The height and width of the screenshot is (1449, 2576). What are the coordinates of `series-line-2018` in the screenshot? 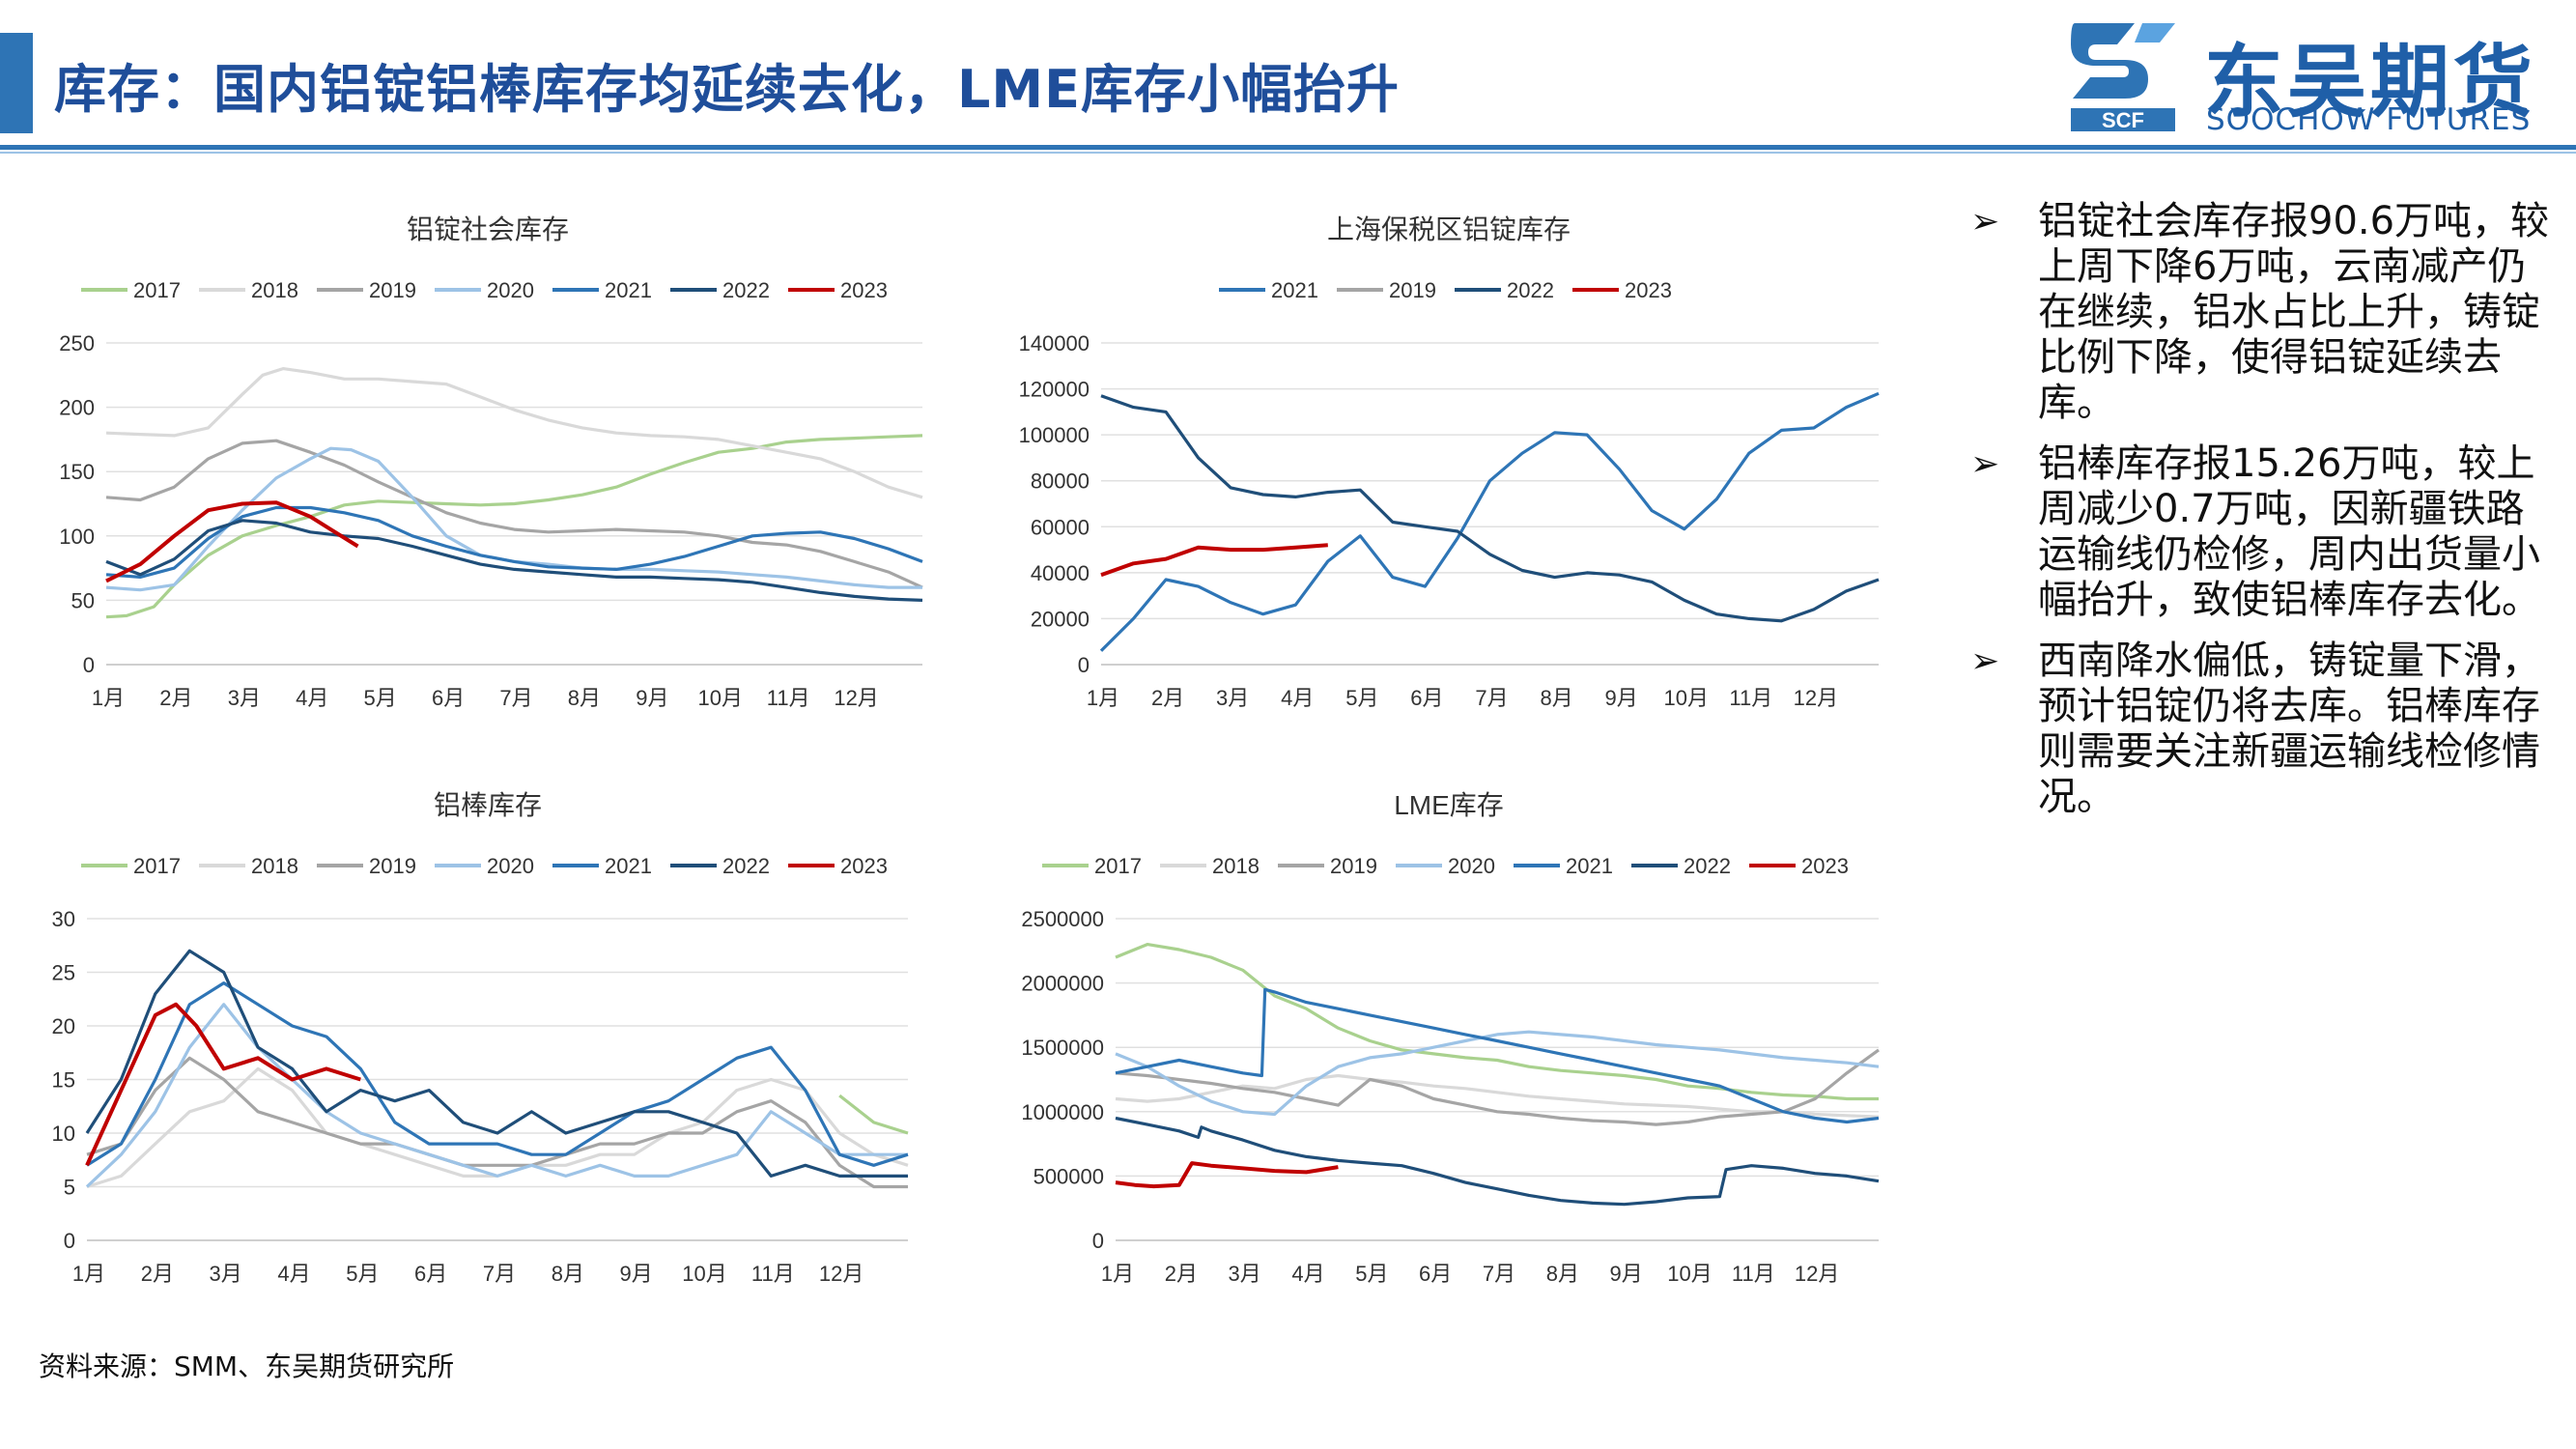 It's located at (1497, 1096).